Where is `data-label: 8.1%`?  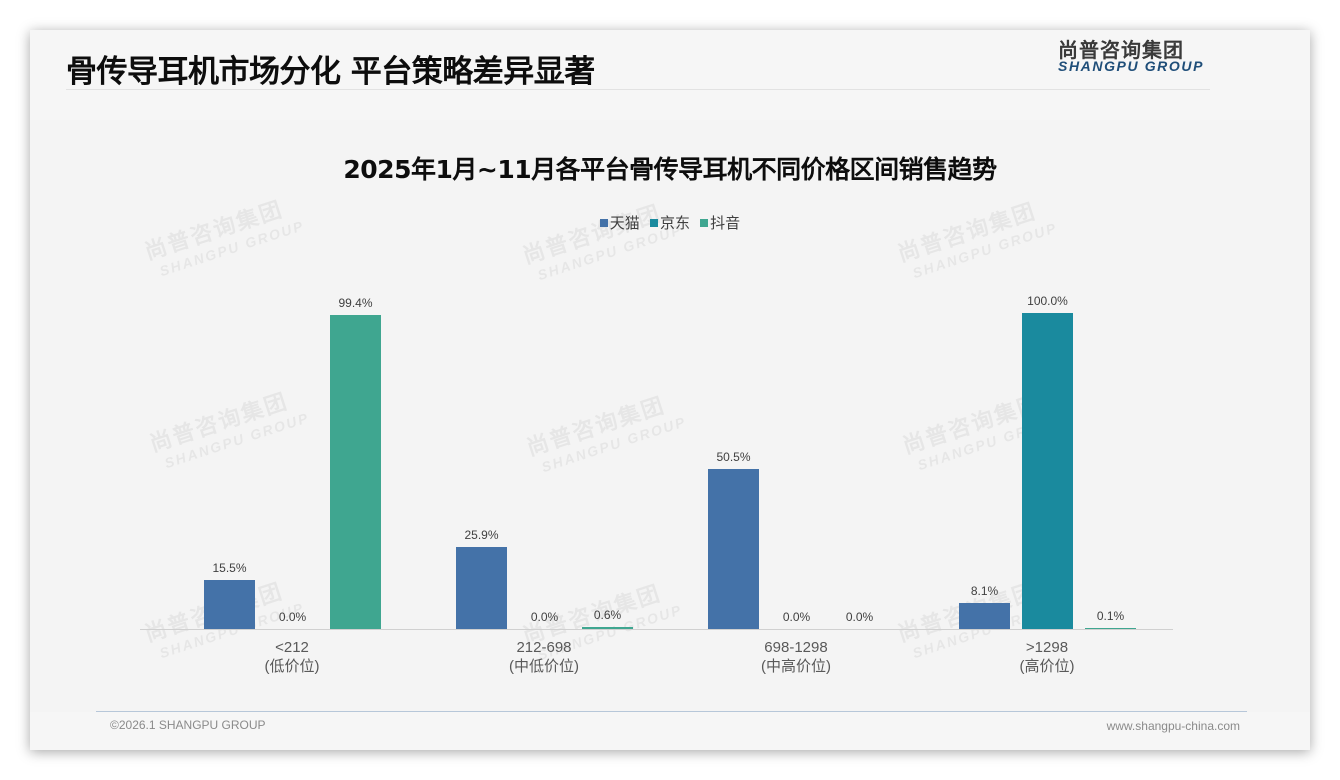
data-label: 8.1% is located at coordinates (984, 591).